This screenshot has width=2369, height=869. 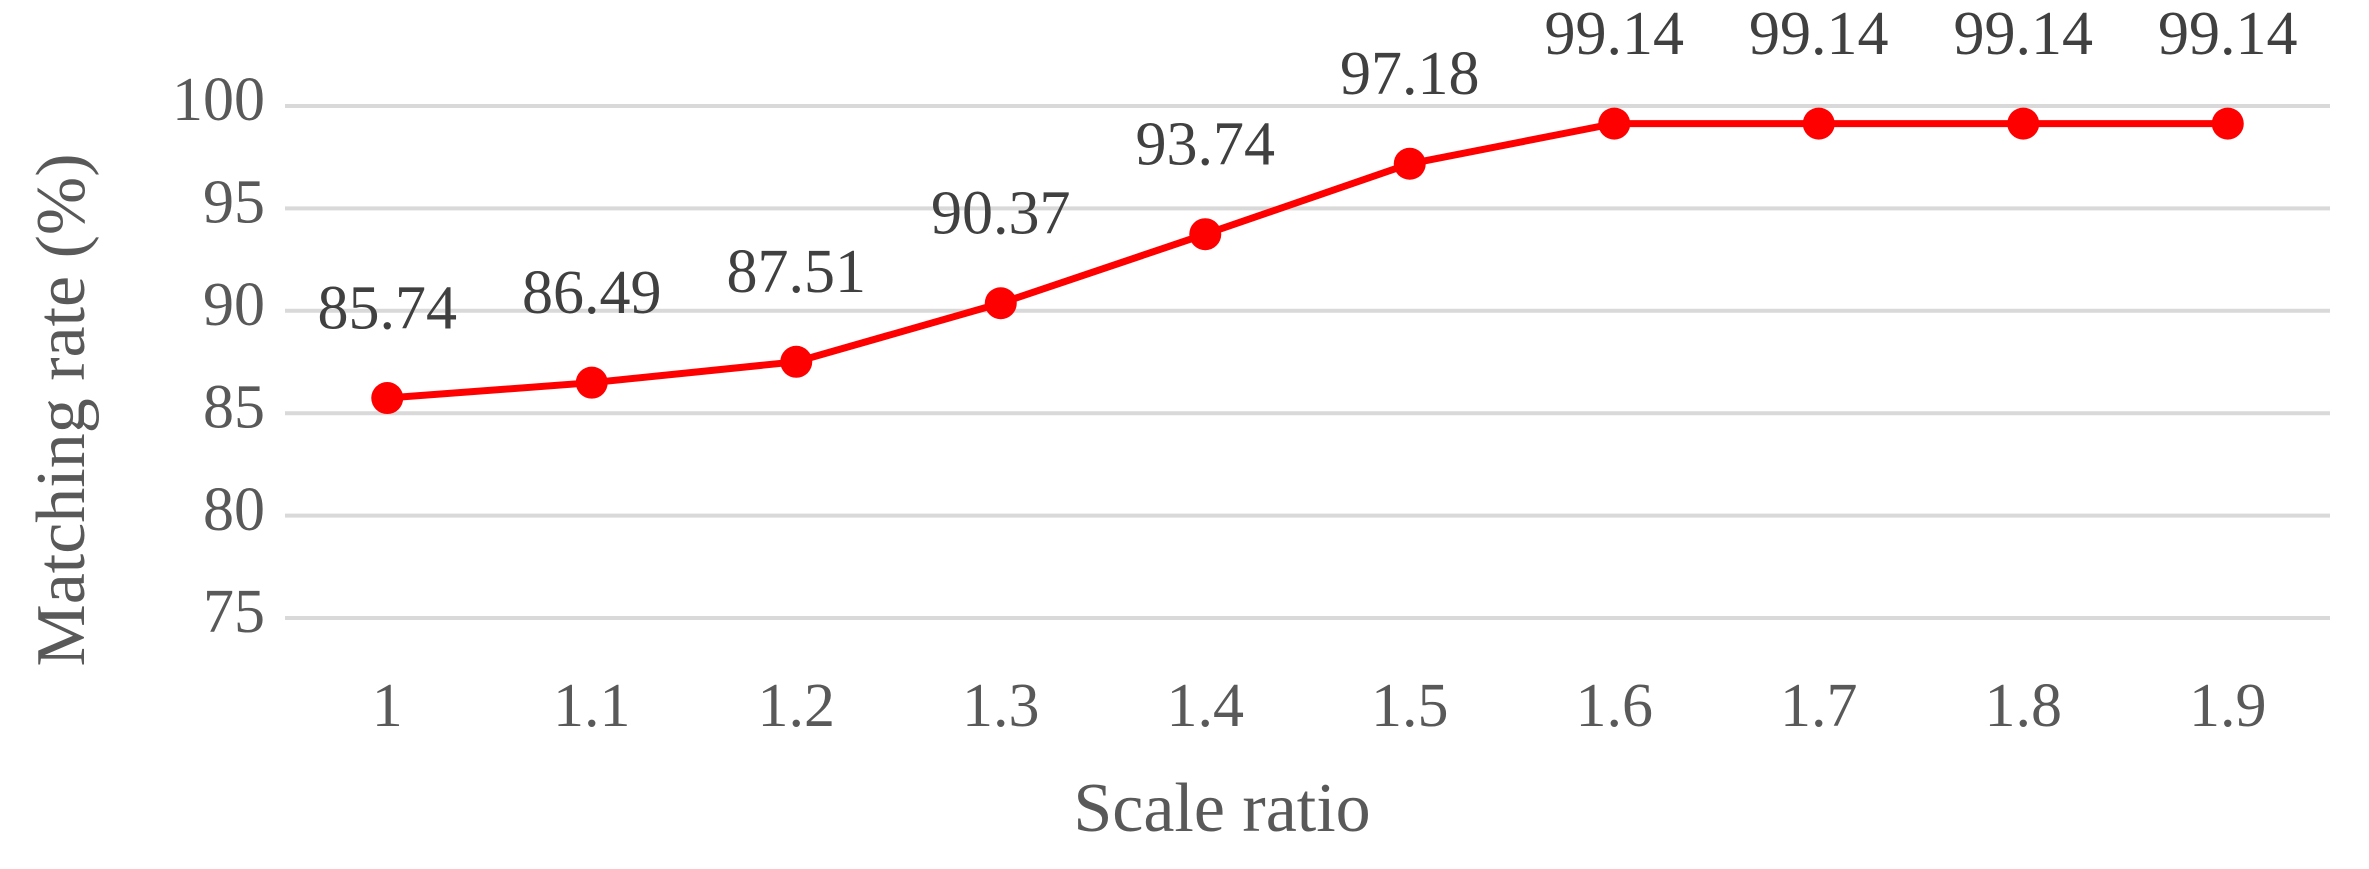 What do you see at coordinates (1615, 706) in the screenshot?
I see `x-tick-label: 1.6` at bounding box center [1615, 706].